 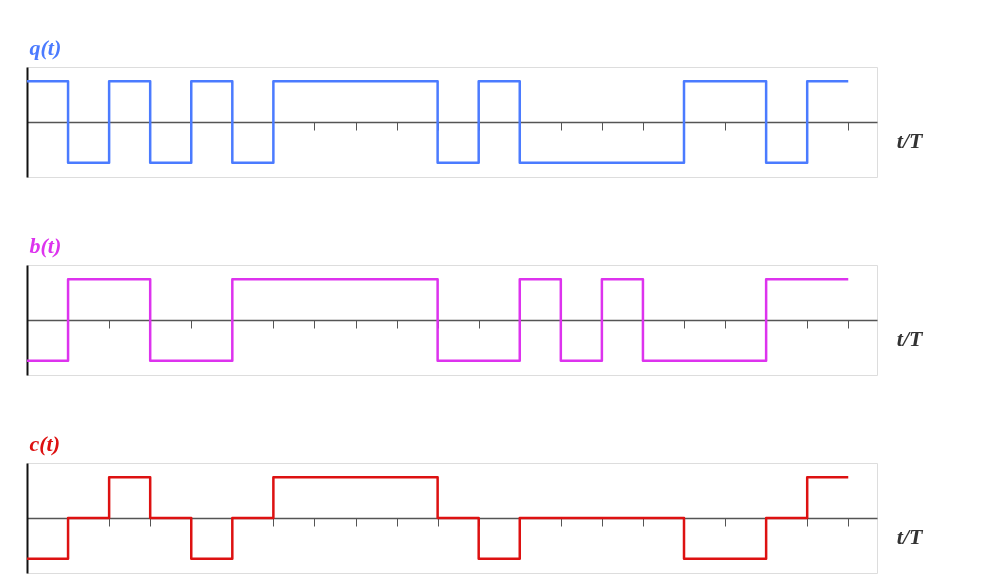 I want to click on y-axis-title: q(t), so click(x=45, y=47).